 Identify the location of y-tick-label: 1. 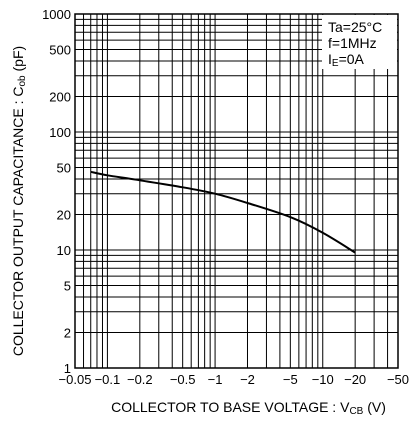
(67, 368).